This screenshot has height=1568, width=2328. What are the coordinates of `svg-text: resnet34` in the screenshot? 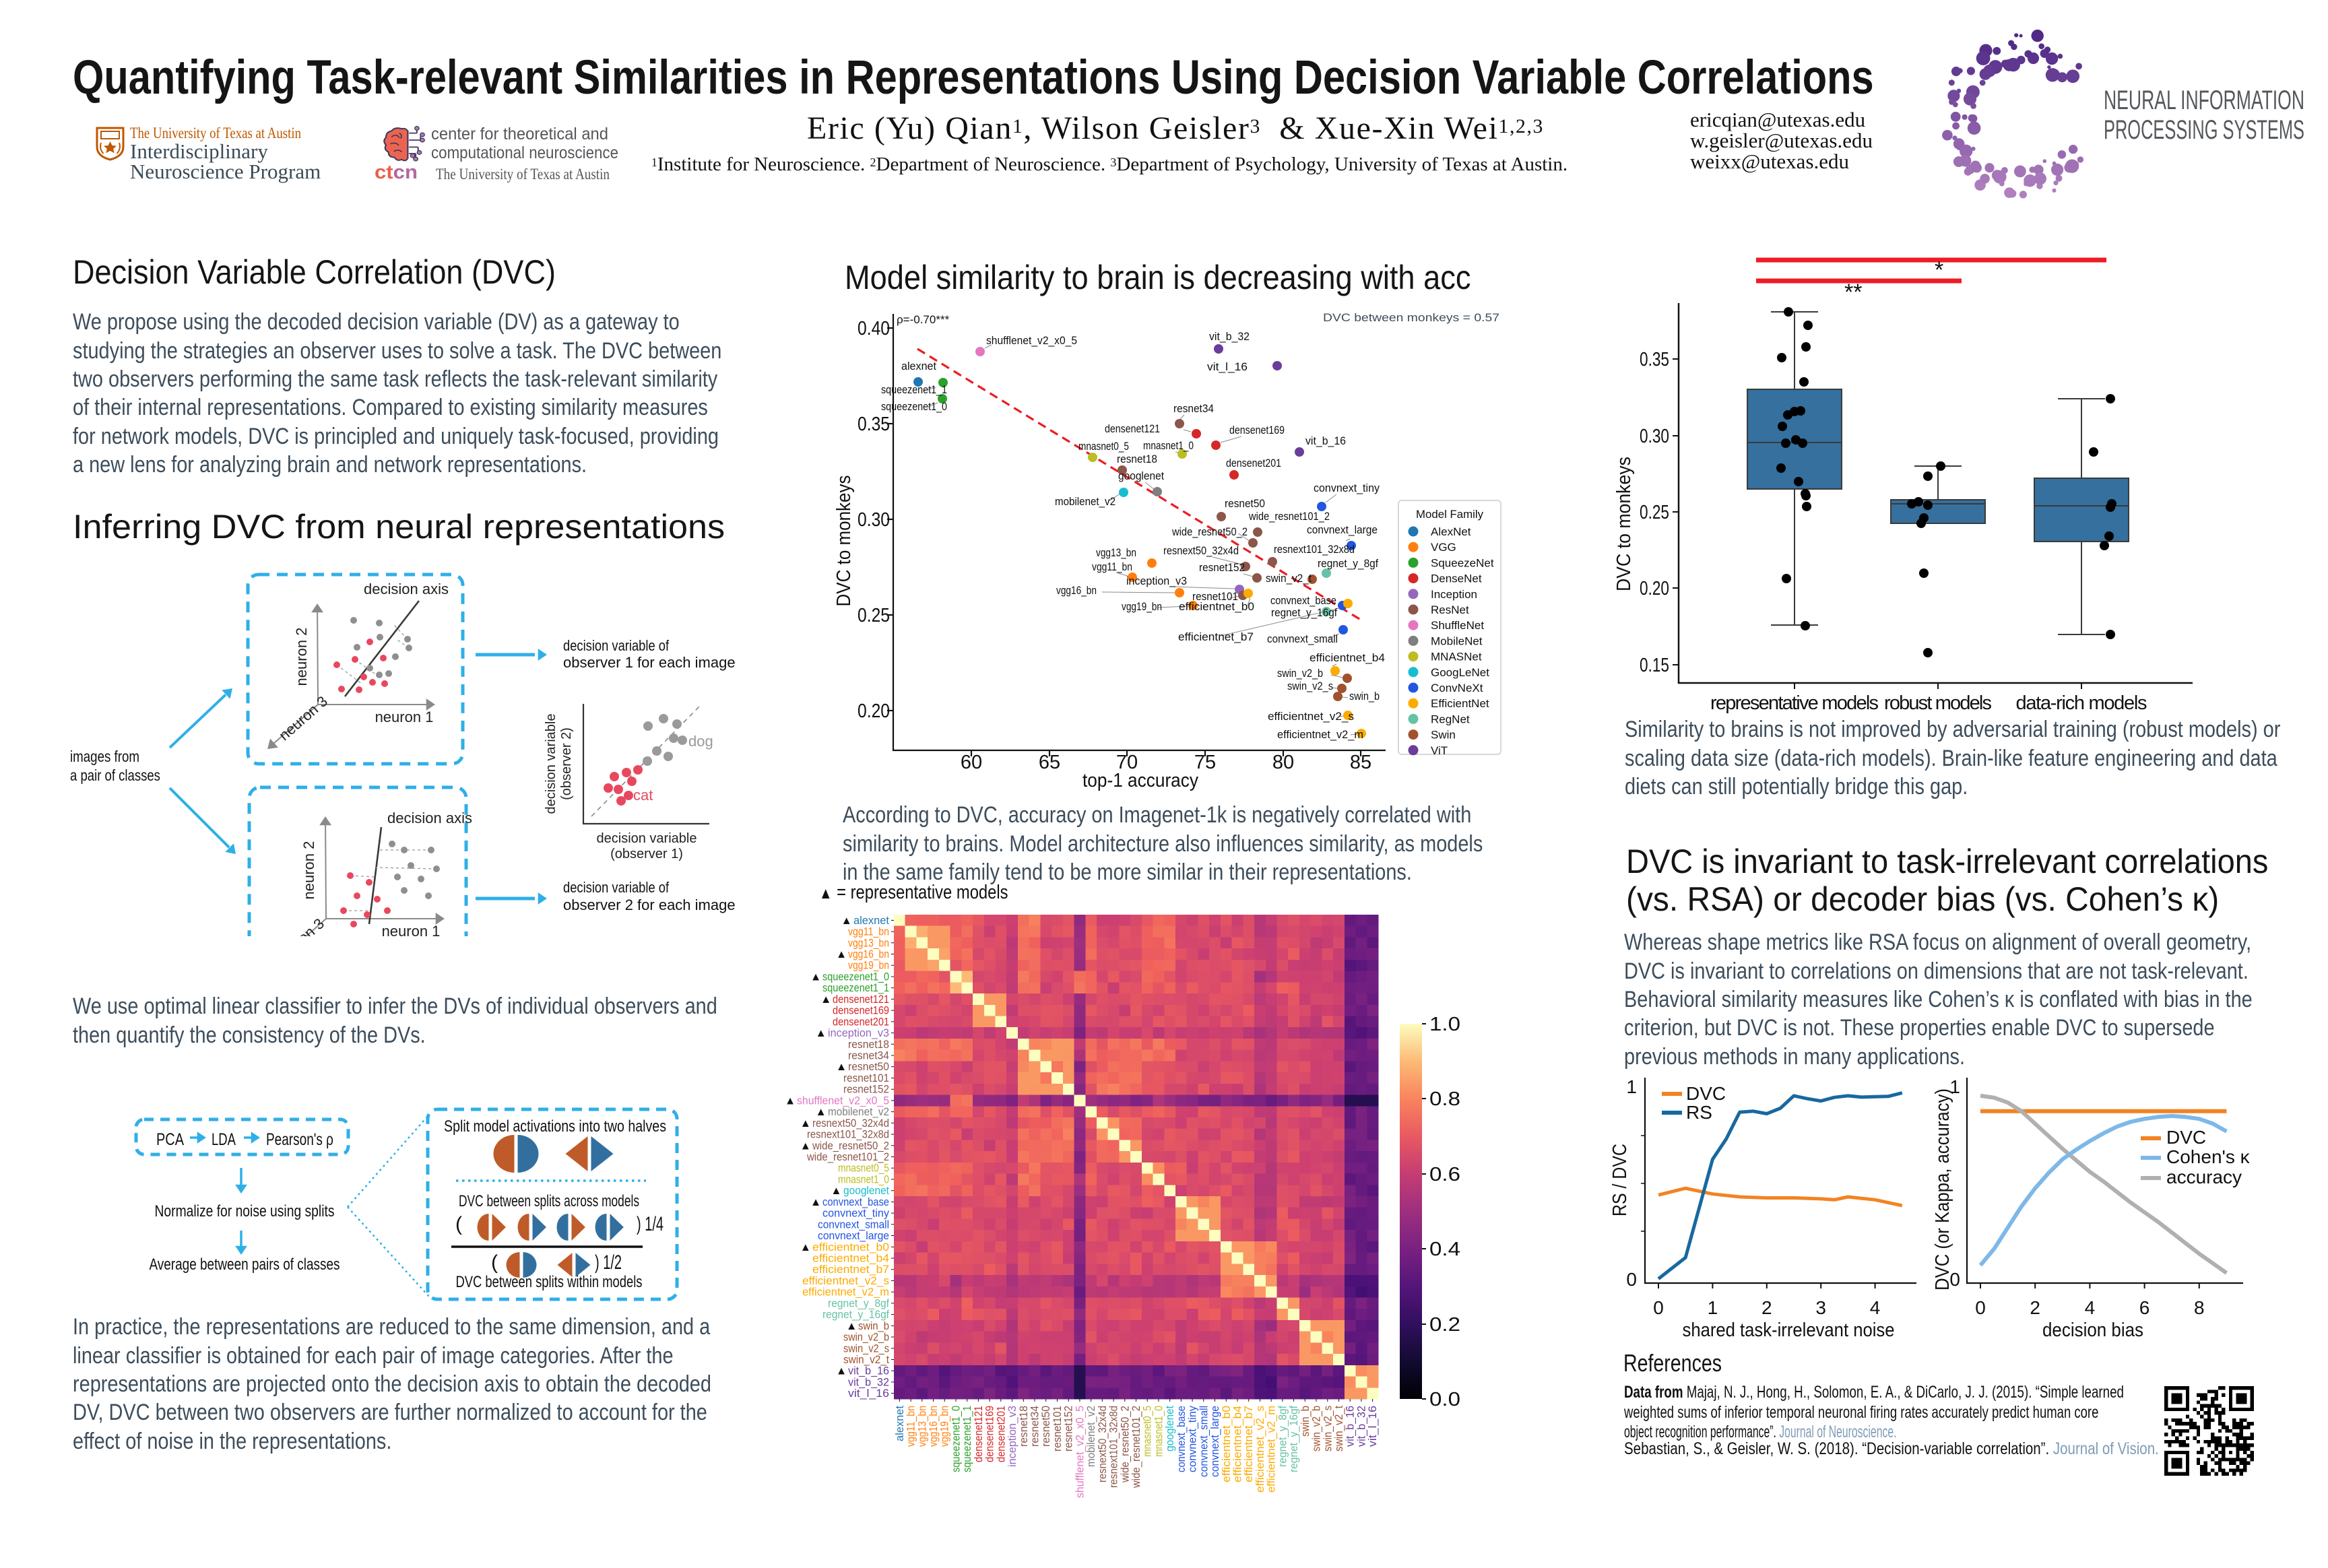 It's located at (1194, 408).